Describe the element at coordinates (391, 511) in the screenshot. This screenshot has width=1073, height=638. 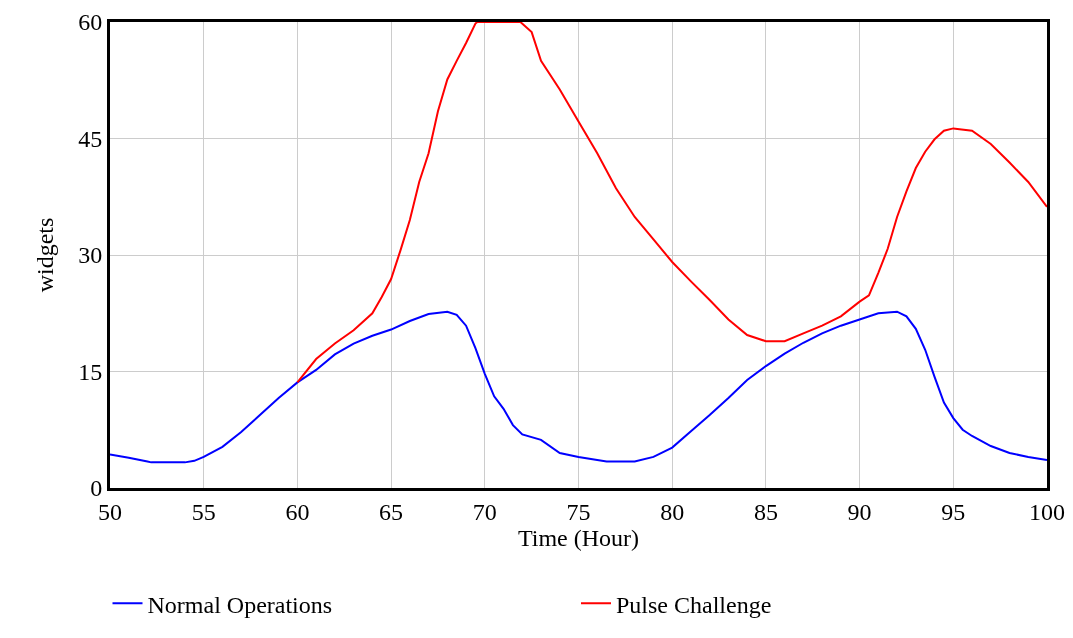
I see `x-tick-label: 65` at that location.